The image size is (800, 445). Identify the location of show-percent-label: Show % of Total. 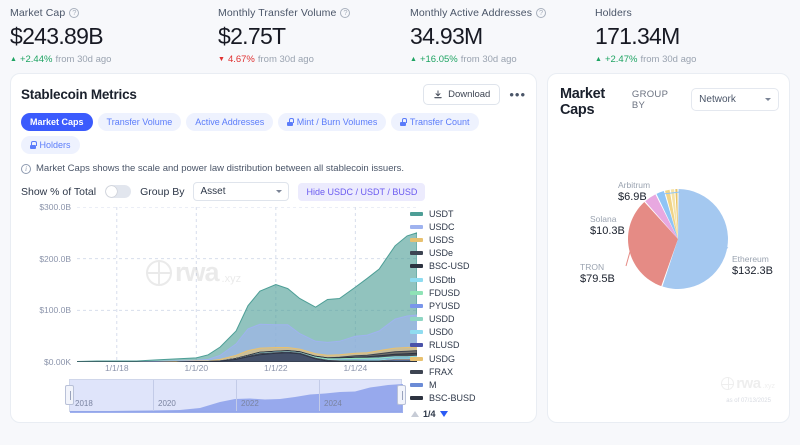
(59, 191).